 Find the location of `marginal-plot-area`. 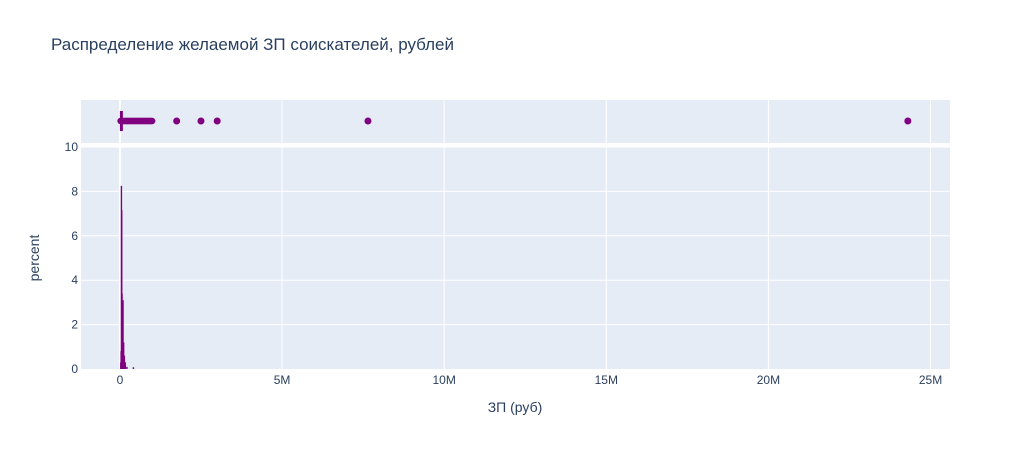

marginal-plot-area is located at coordinates (515, 121).